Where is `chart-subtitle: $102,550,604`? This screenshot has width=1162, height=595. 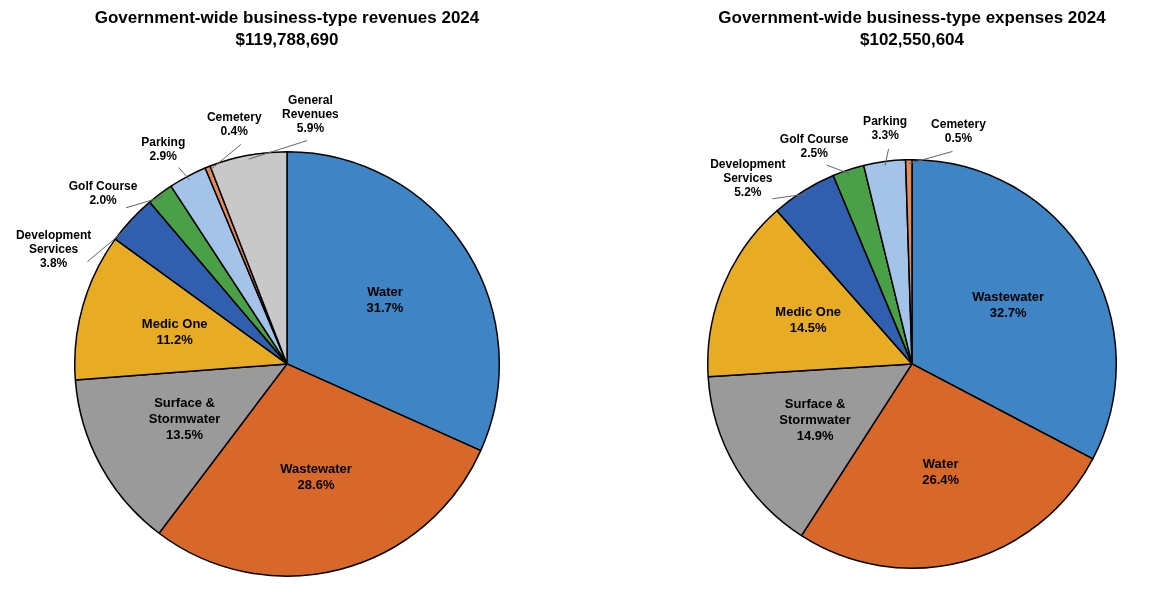
chart-subtitle: $102,550,604 is located at coordinates (912, 40).